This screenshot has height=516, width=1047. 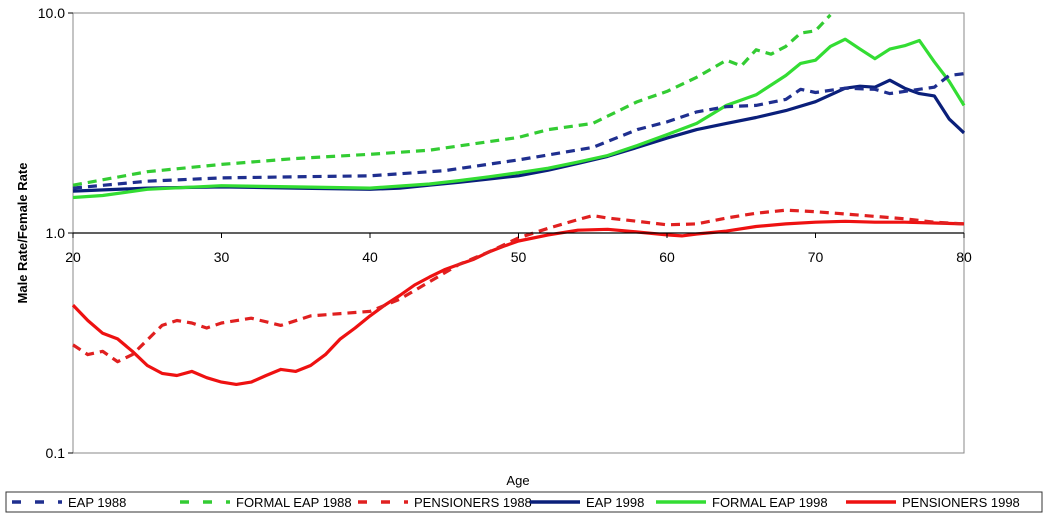 I want to click on legend-entry: EAP 1998, so click(x=587, y=502).